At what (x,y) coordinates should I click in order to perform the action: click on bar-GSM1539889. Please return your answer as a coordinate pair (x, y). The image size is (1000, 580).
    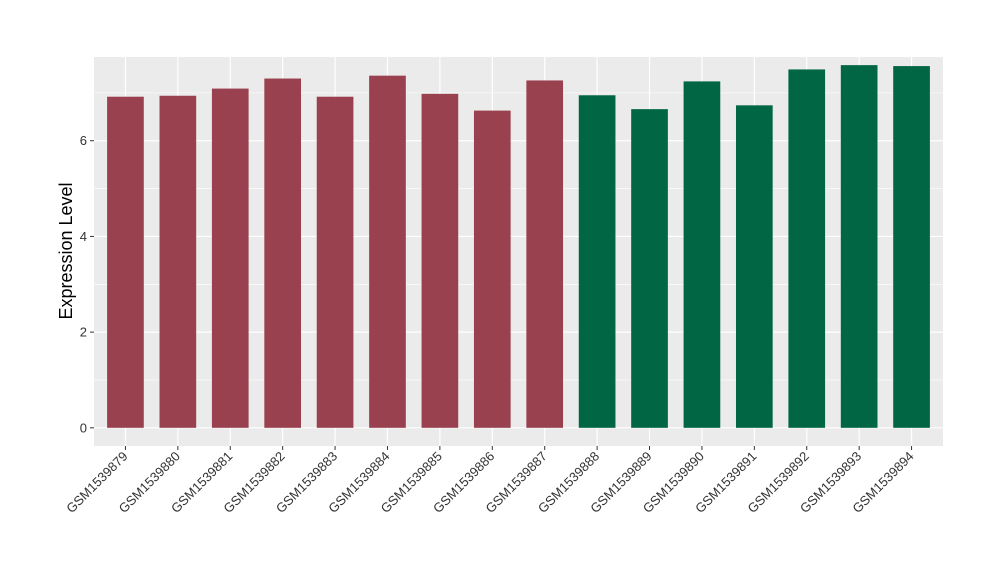
    Looking at the image, I should click on (649, 268).